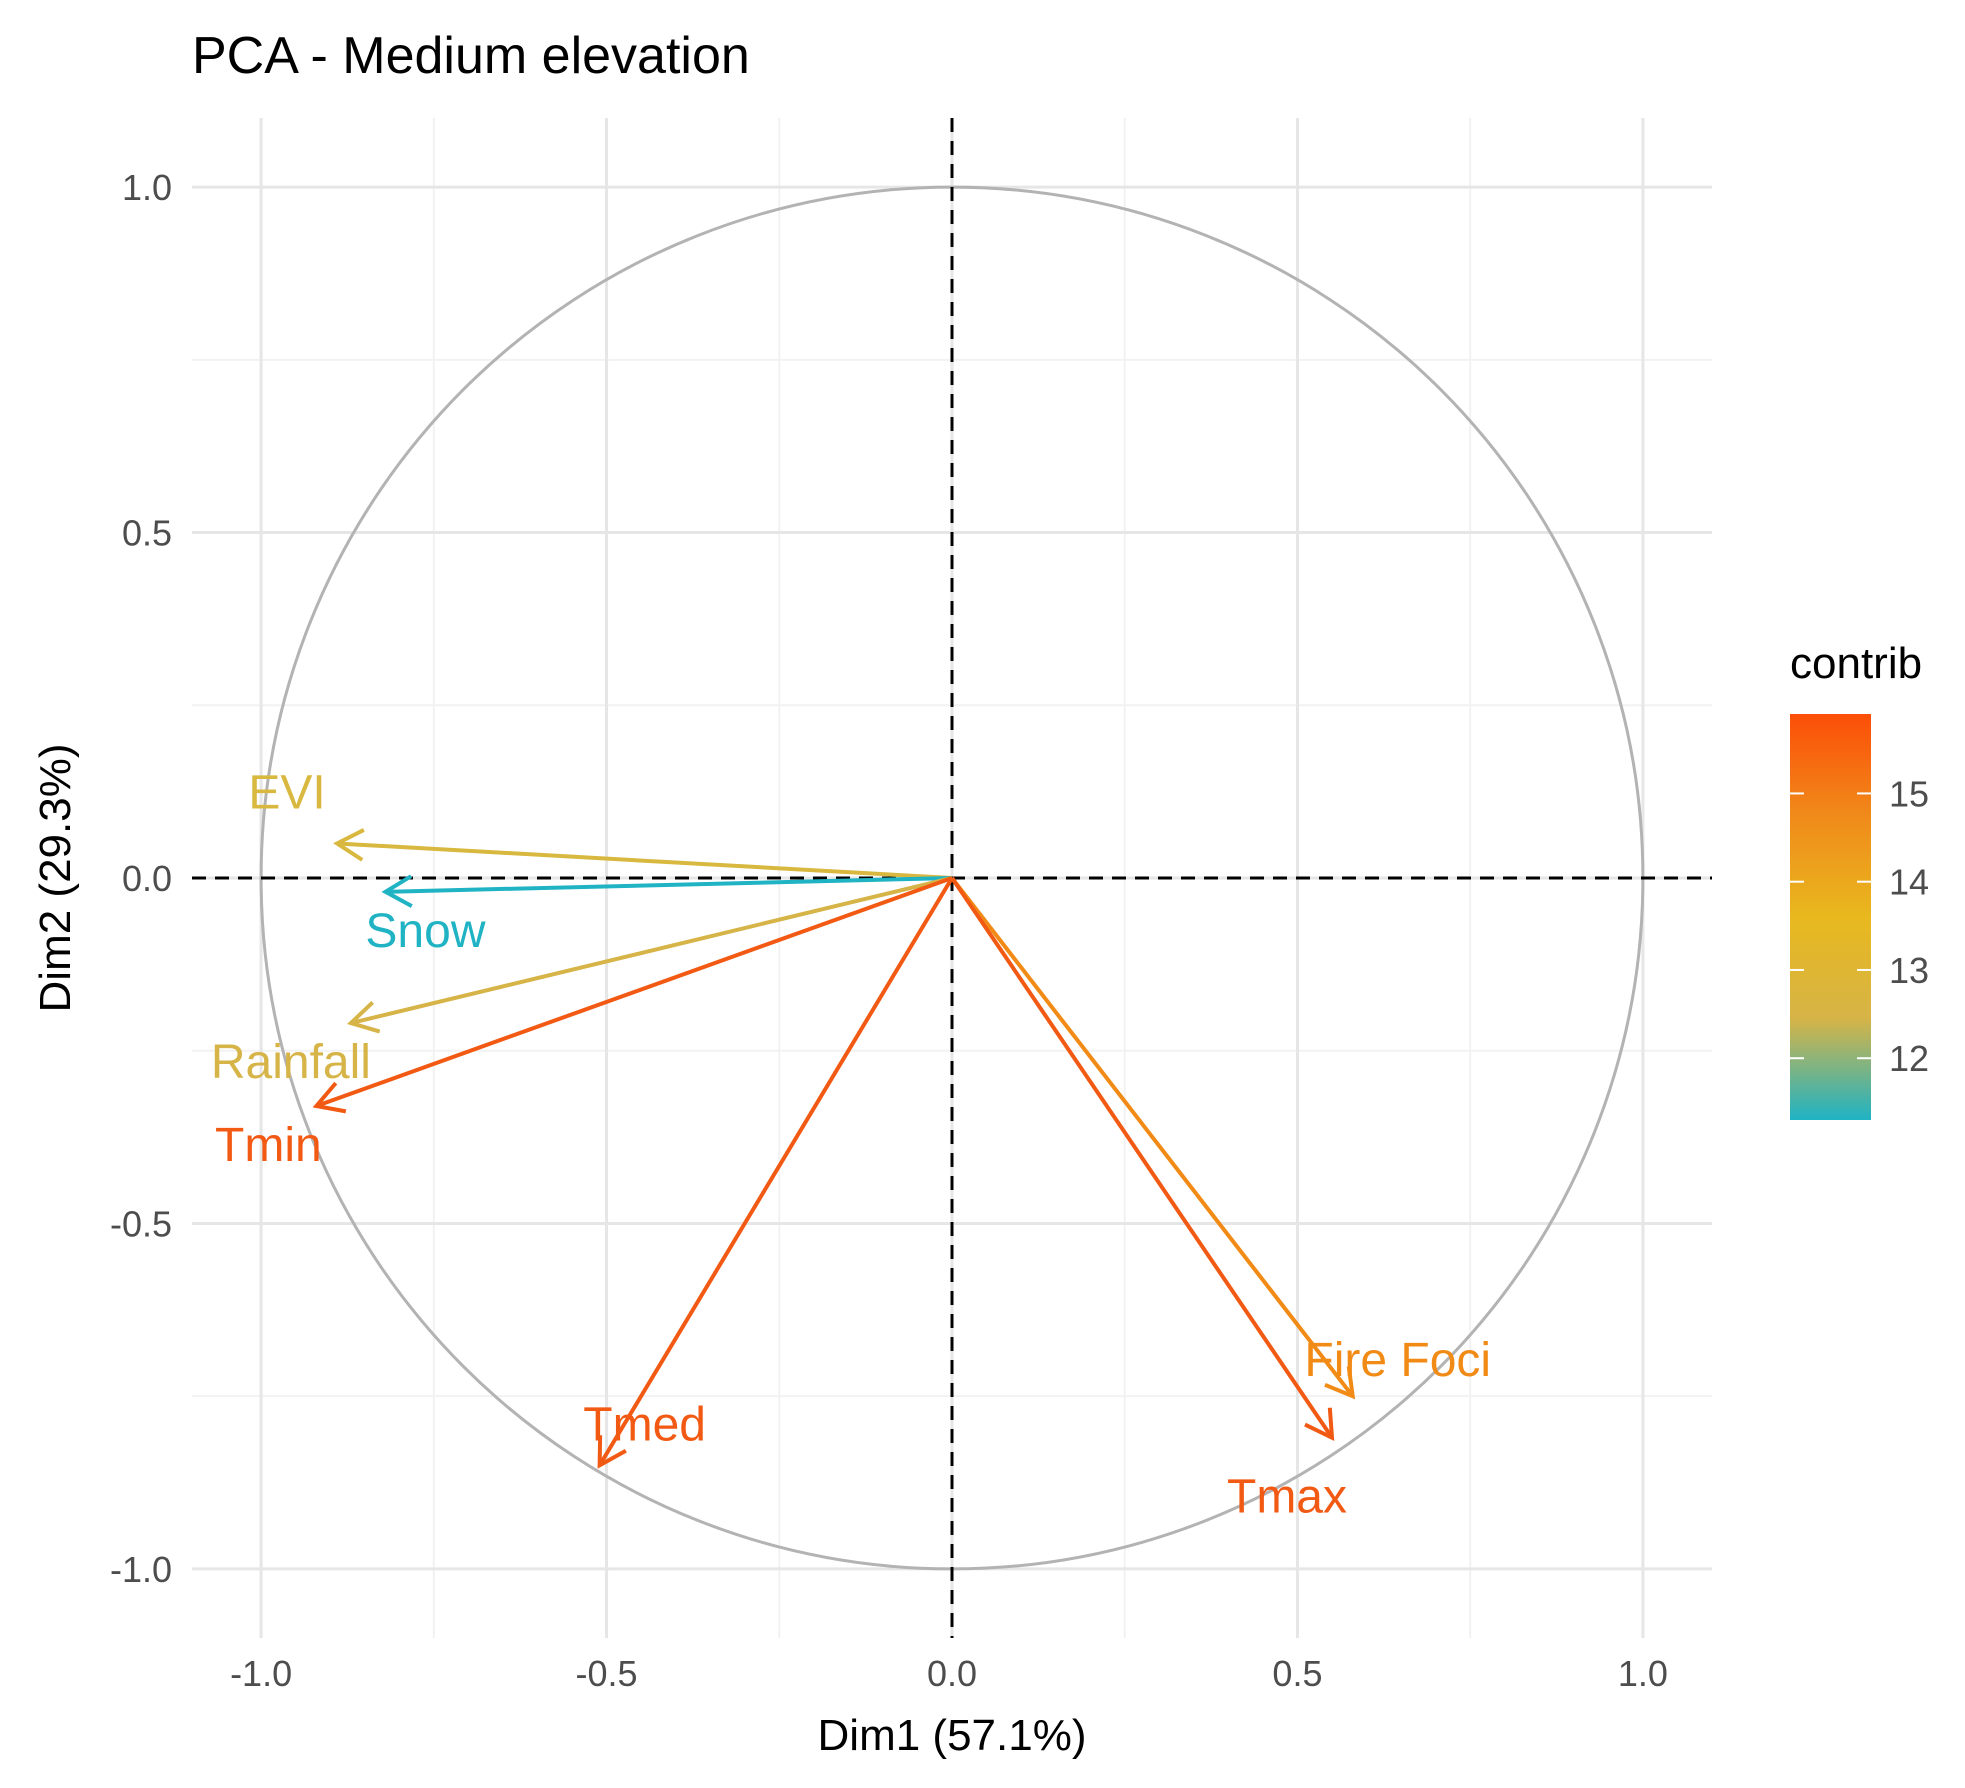 This screenshot has height=1788, width=1965. I want to click on label-rainfall: Rainfall, so click(291, 1062).